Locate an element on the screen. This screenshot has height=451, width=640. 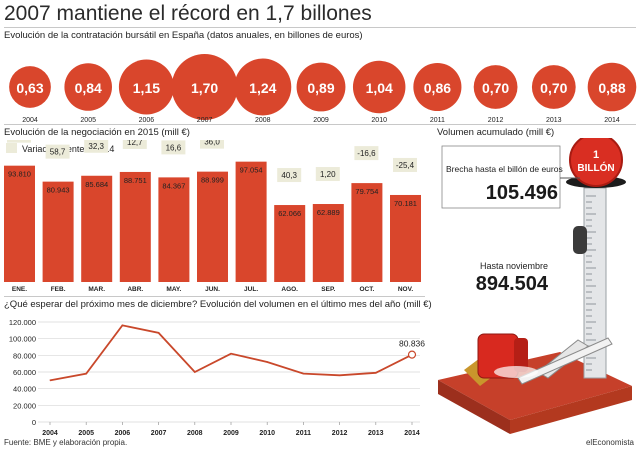
annual-bubble-value: 0,88 is located at coordinates (611, 88).